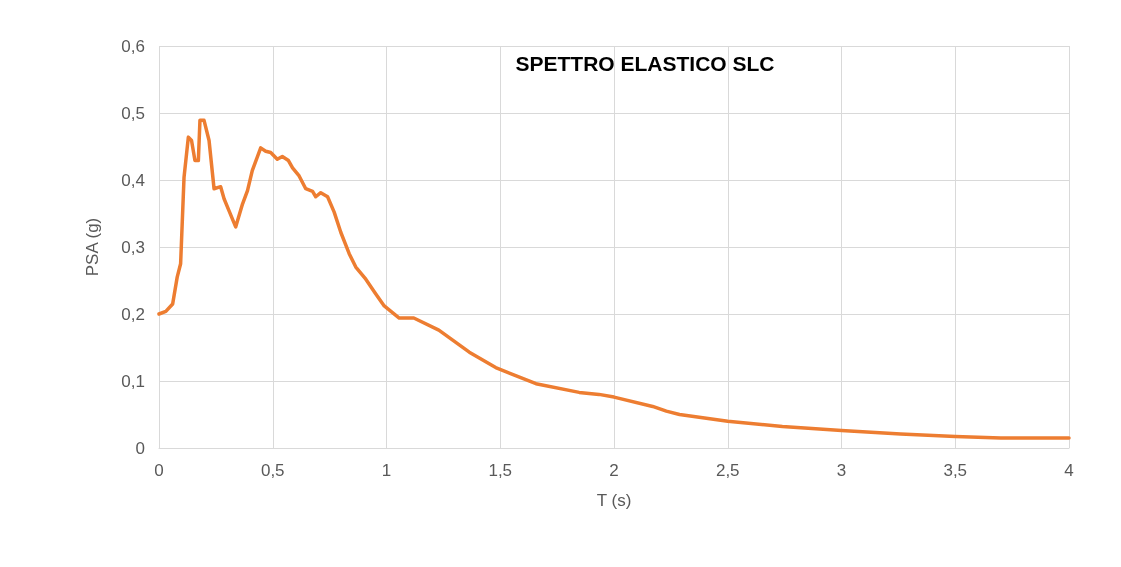 This screenshot has height=567, width=1121. I want to click on x-tick-label: 0,5, so click(272, 470).